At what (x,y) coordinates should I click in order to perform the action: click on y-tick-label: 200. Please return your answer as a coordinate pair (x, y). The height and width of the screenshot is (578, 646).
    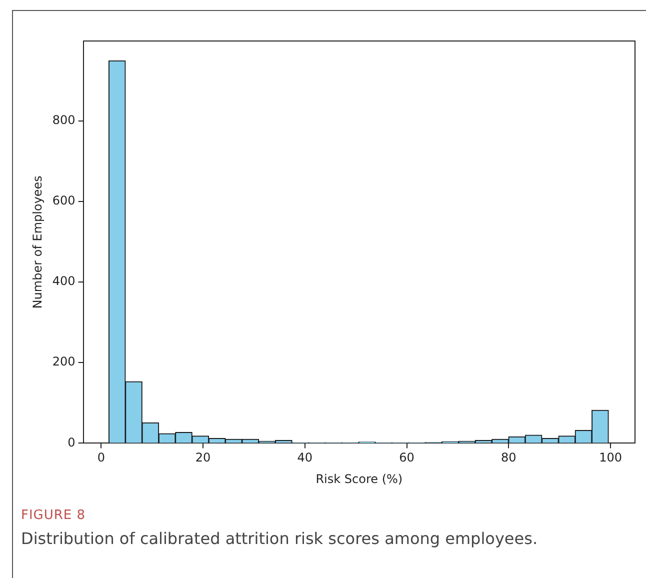
    Looking at the image, I should click on (64, 361).